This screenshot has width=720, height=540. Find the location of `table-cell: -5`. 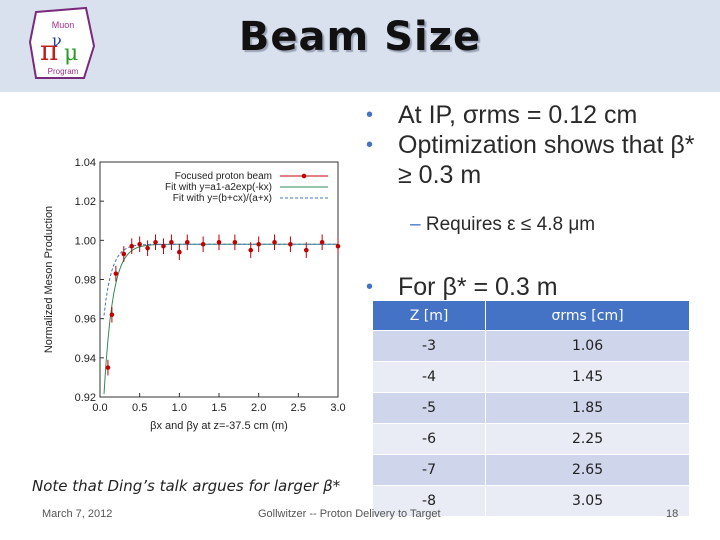

table-cell: -5 is located at coordinates (429, 408).